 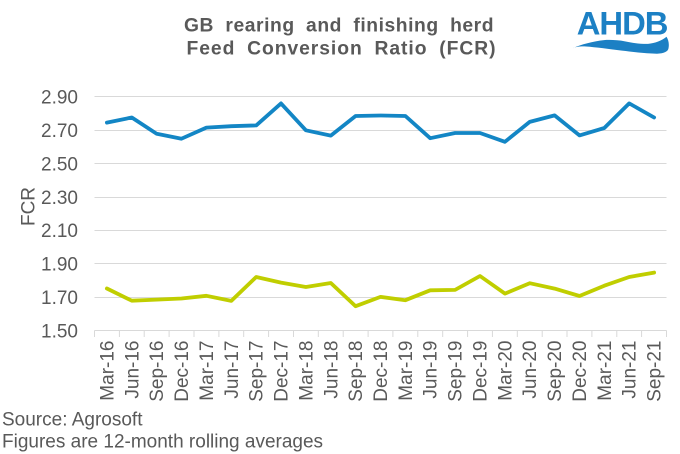 I want to click on svg-text: 2.90, so click(x=59, y=97).